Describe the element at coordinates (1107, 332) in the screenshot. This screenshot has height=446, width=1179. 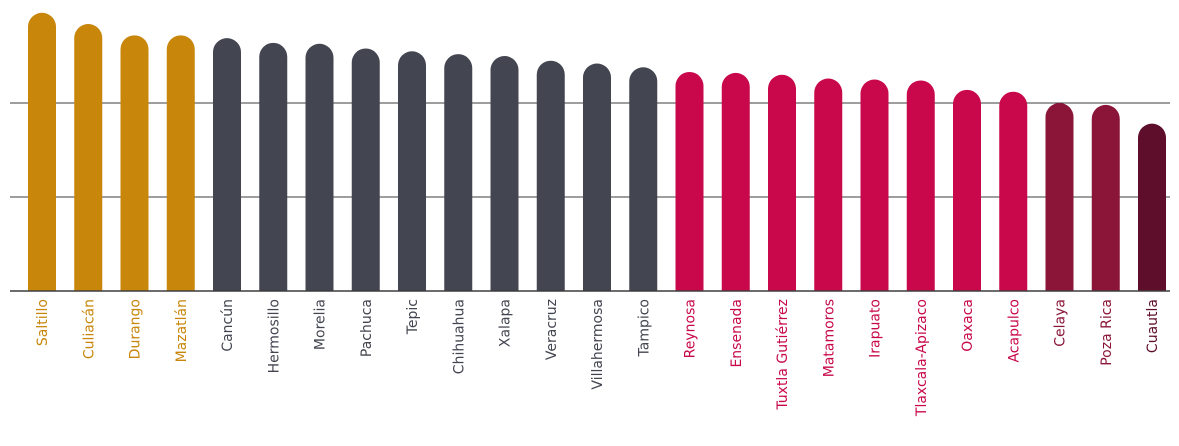
I see `x-tick-label: Poza Rica` at that location.